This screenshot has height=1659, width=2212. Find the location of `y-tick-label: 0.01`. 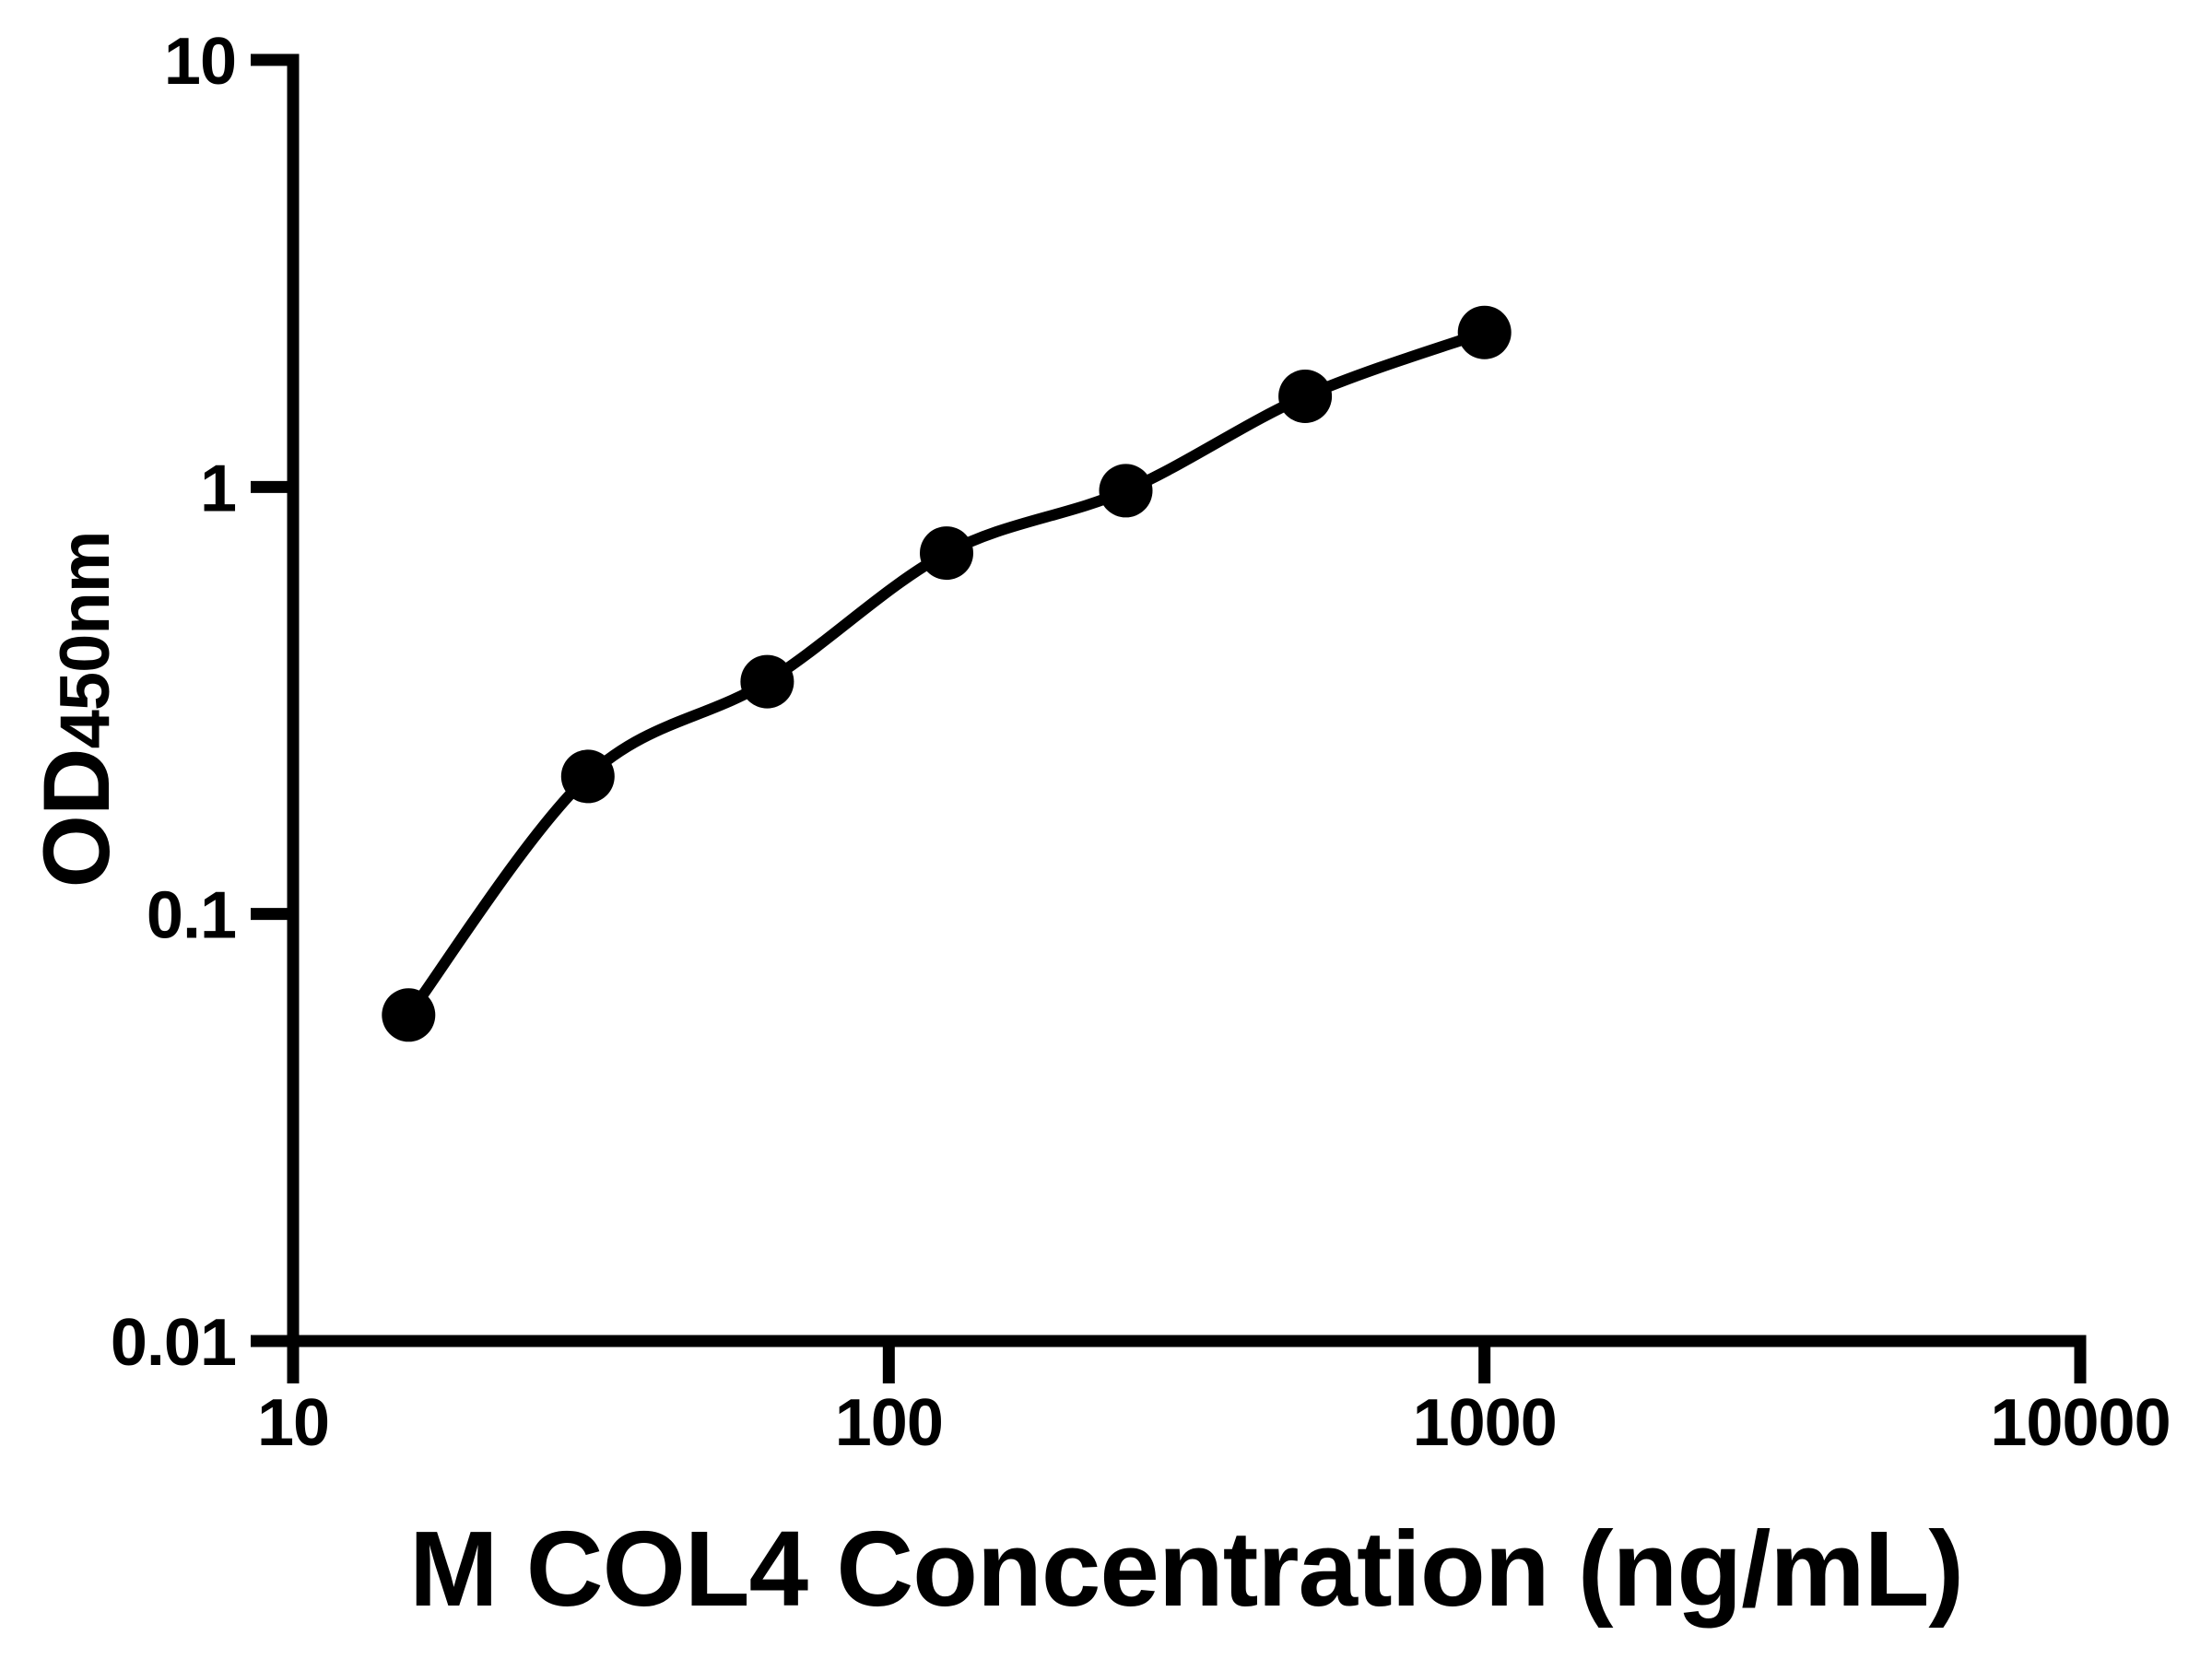

y-tick-label: 0.01 is located at coordinates (173, 1343).